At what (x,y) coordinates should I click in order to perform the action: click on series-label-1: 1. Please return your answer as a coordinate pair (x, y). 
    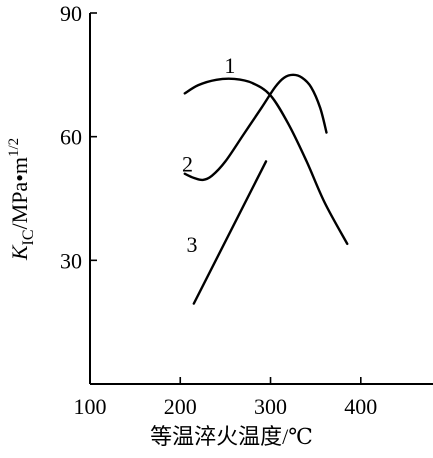
    Looking at the image, I should click on (229, 65).